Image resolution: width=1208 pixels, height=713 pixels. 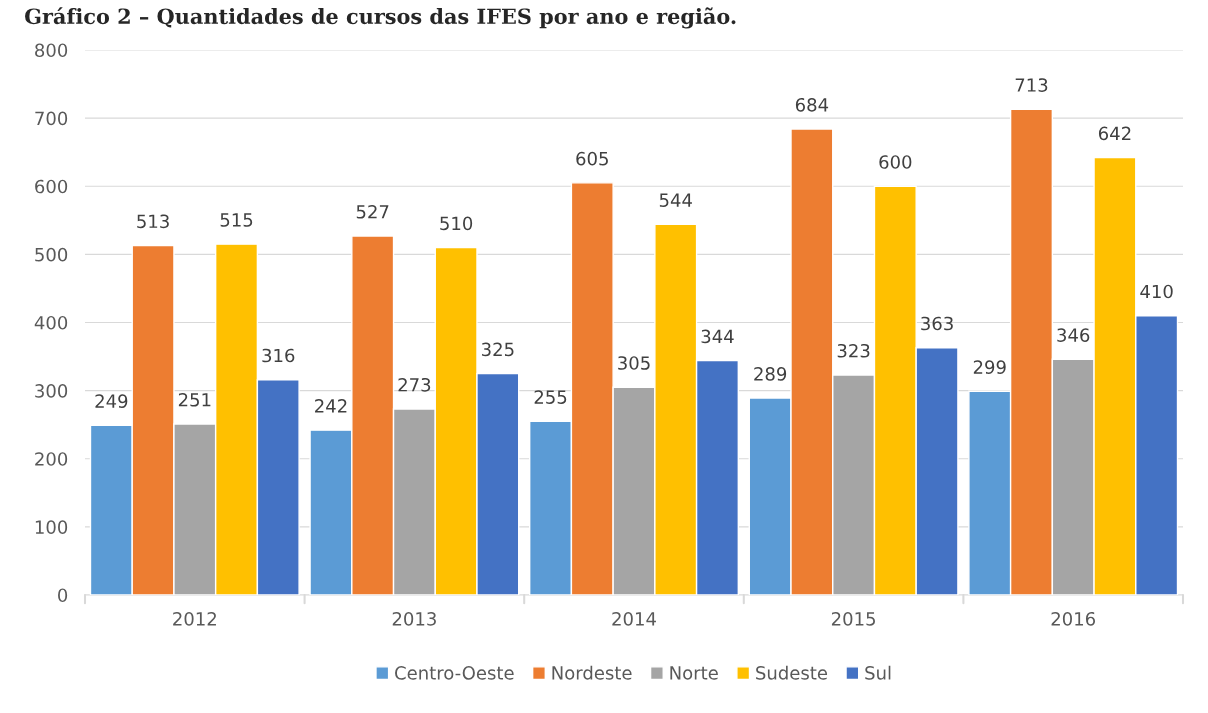 I want to click on data-label: 316, so click(x=278, y=355).